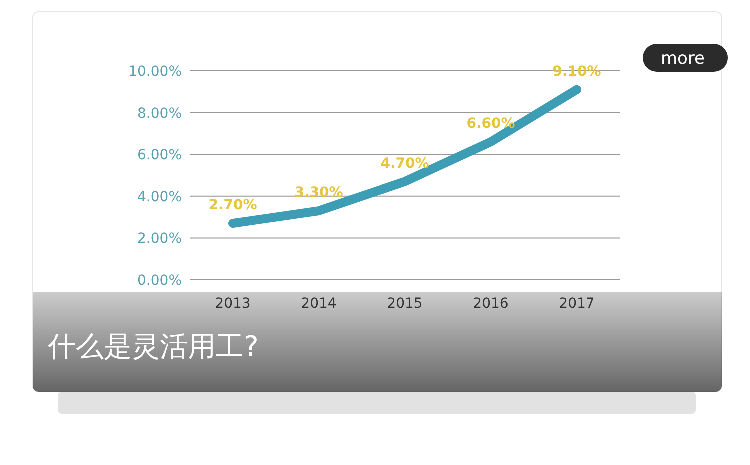 The height and width of the screenshot is (465, 750). Describe the element at coordinates (153, 347) in the screenshot. I see `text: 什么是灵活用工?` at that location.